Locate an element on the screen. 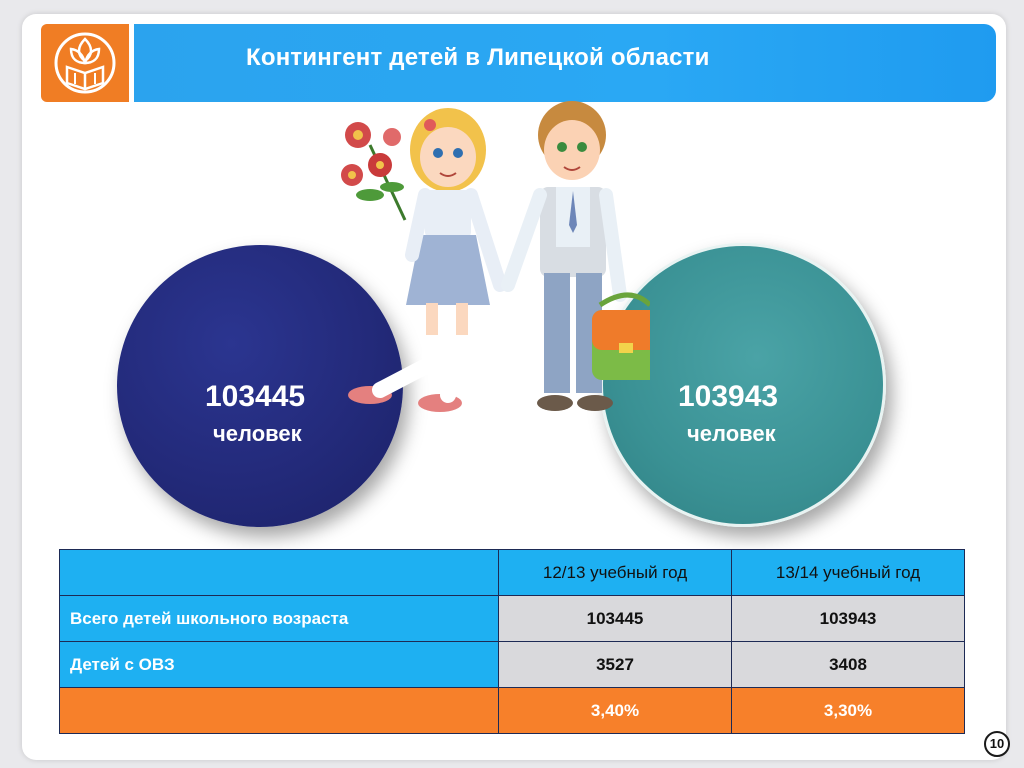 The width and height of the screenshot is (1024, 768). circle-left: 103445 человек is located at coordinates (260, 386).